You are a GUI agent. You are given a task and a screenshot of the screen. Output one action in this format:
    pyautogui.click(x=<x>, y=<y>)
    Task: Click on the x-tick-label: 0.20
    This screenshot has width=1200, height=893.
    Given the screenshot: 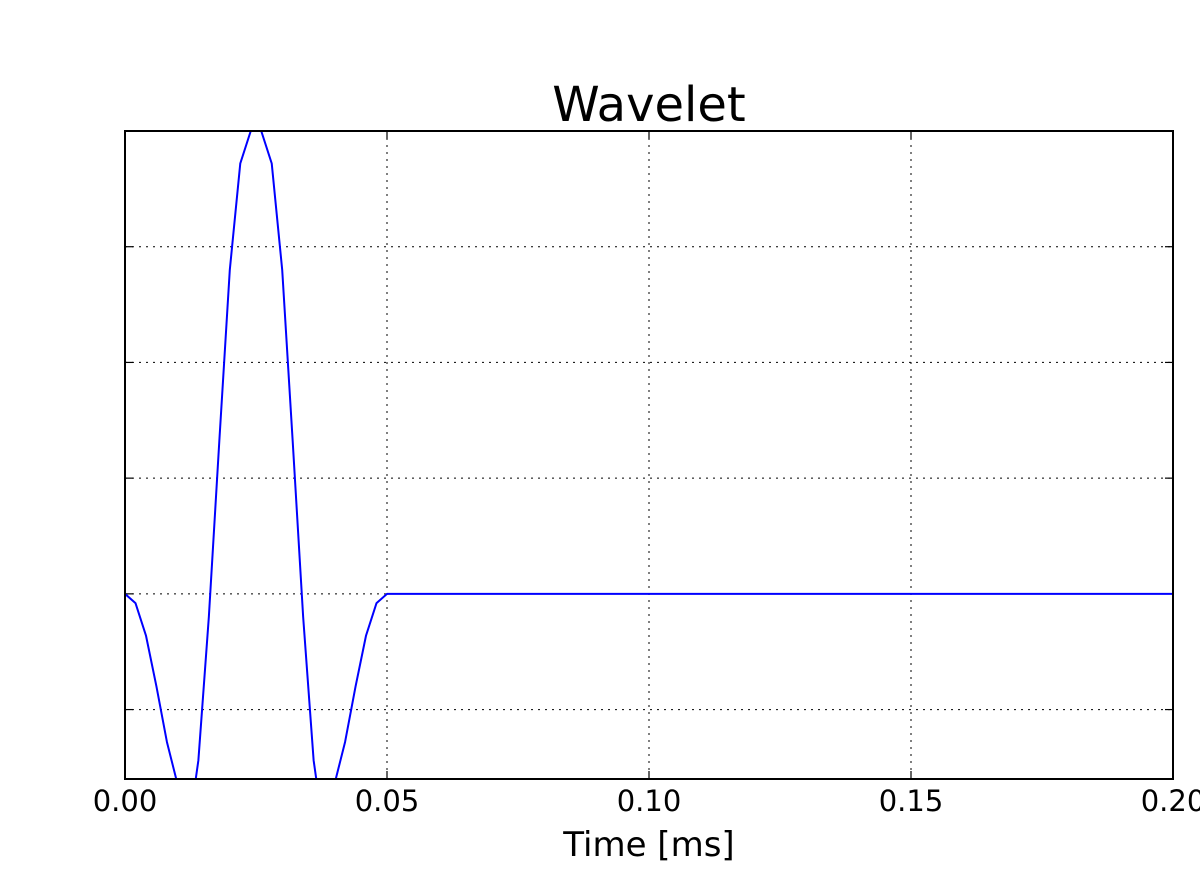 What is the action you would take?
    pyautogui.click(x=1170, y=801)
    